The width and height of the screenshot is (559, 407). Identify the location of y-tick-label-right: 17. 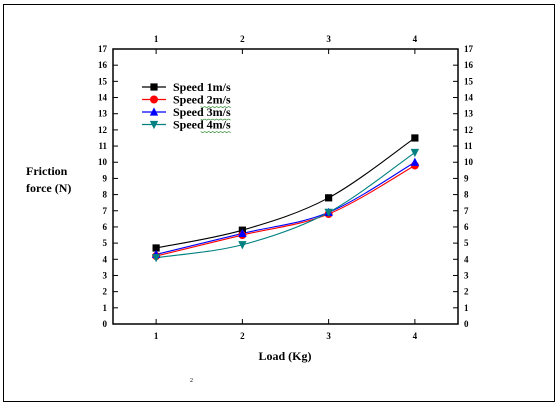
(469, 49).